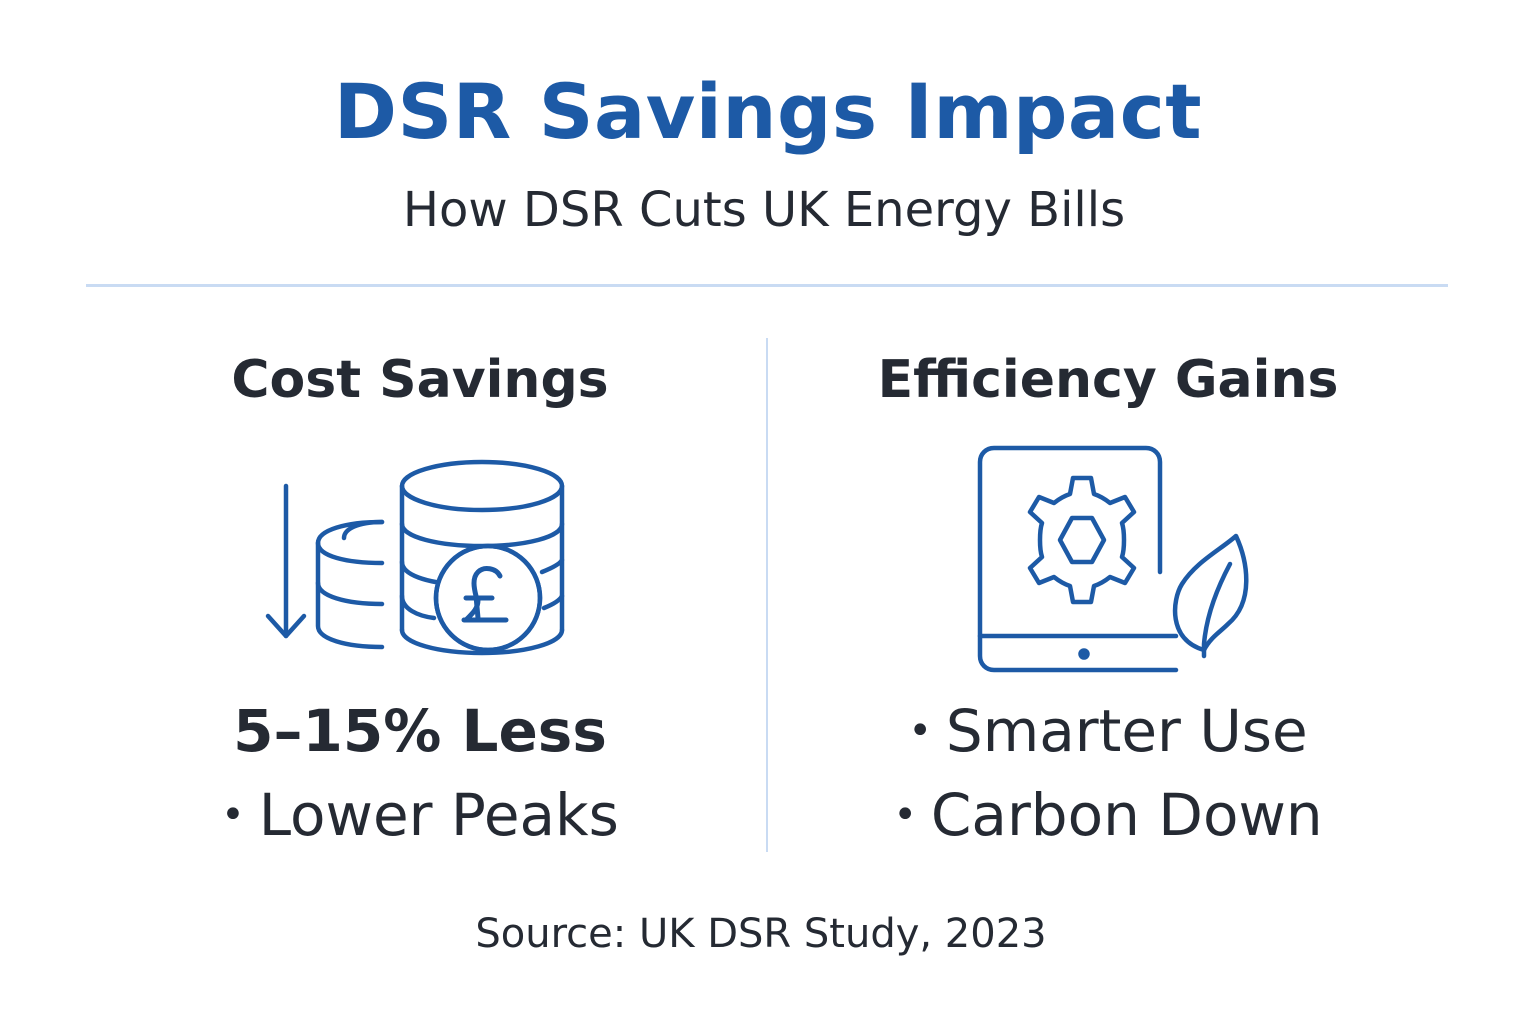 Image resolution: width=1536 pixels, height=1024 pixels. Describe the element at coordinates (286, 561) in the screenshot. I see `down-arrow-icon` at that location.